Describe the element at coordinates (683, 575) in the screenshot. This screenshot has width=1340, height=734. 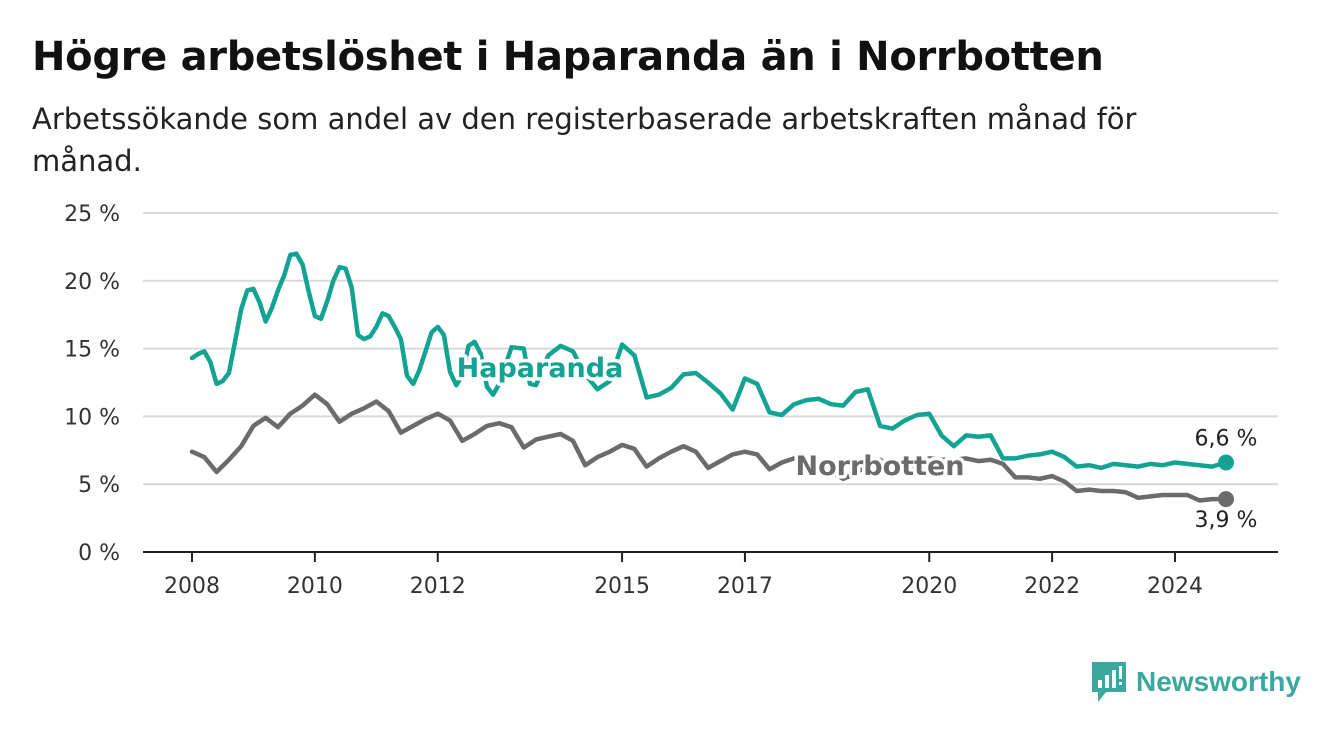
I see `x-axis-ticks: 2008 2010 2012 2015 2017 2020 2022 2024` at that location.